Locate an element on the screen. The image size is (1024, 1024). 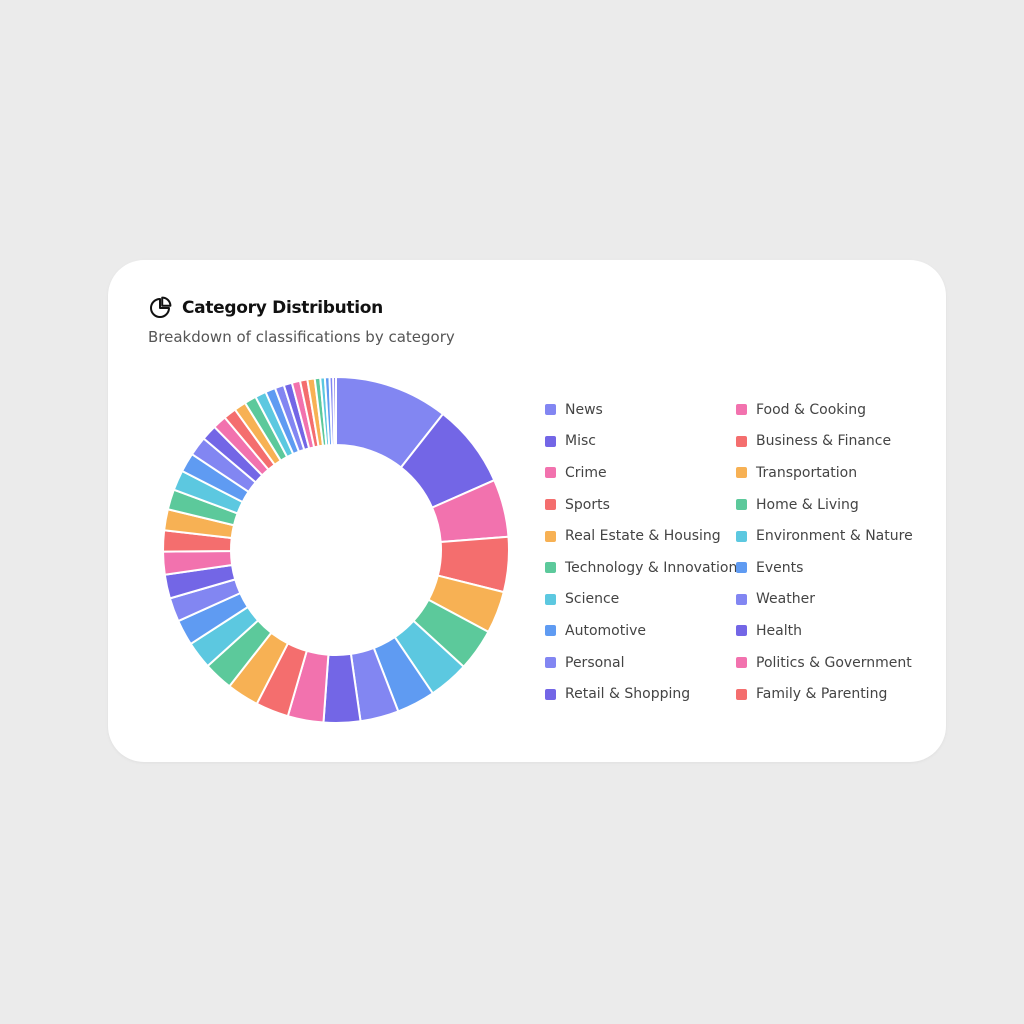
legend-label: Business & Finance is located at coordinates (824, 441).